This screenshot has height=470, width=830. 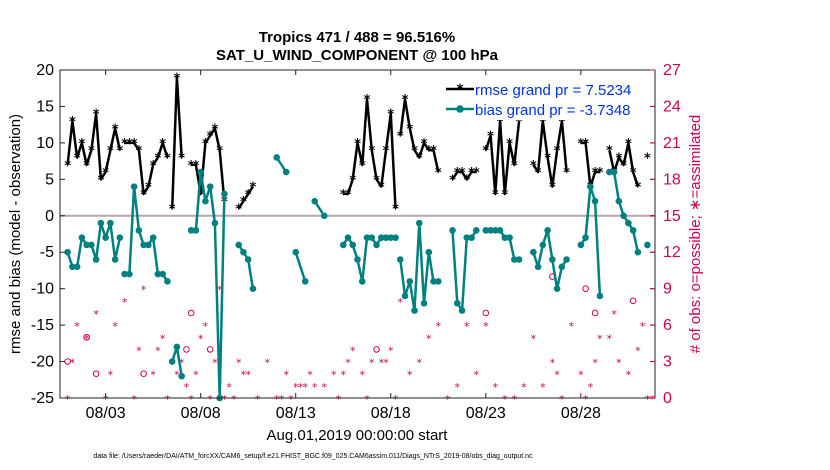 What do you see at coordinates (672, 143) in the screenshot?
I see `y-right-tick-label: 21` at bounding box center [672, 143].